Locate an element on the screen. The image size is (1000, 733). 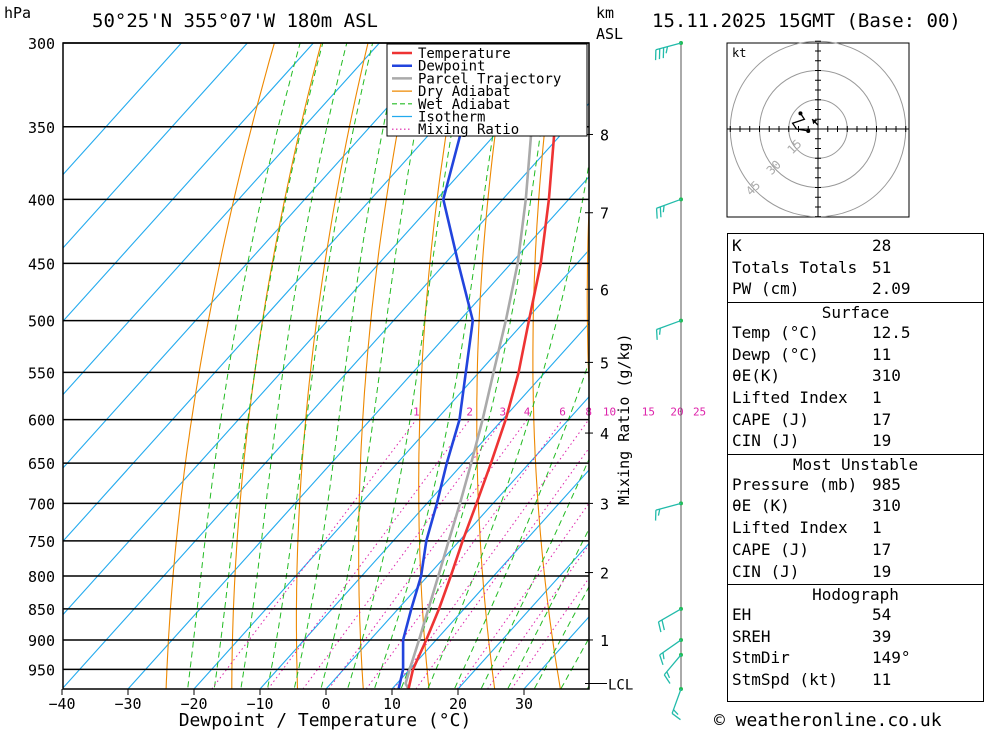
x-tick-label: 30 is located at coordinates (524, 704).